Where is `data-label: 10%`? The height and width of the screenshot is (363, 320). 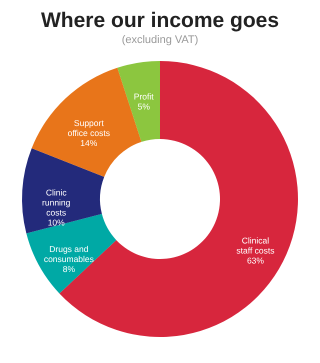
data-label: 10% is located at coordinates (57, 222).